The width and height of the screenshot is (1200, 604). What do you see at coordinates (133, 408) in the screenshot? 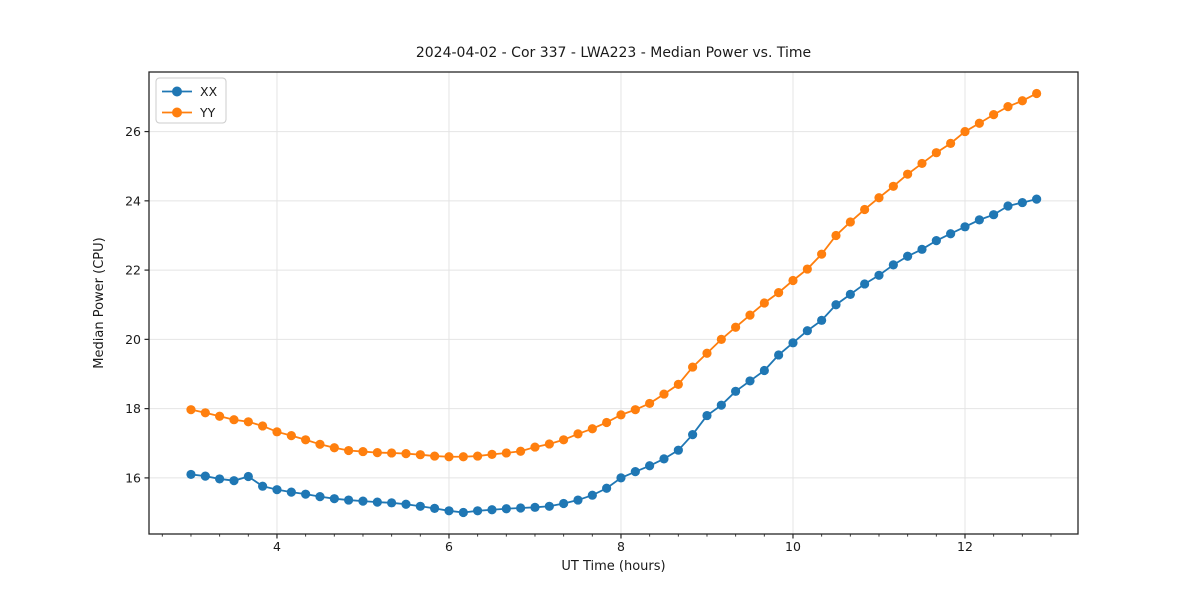
I see `y-tick-label: 18` at bounding box center [133, 408].